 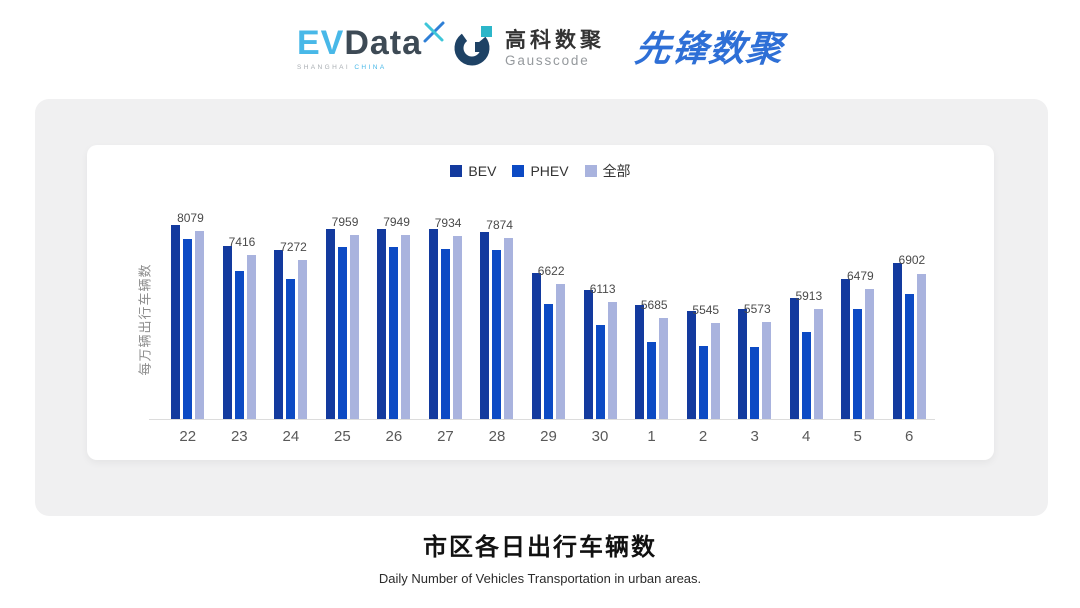 What do you see at coordinates (600, 436) in the screenshot?
I see `x-axis-tick-label: 30` at bounding box center [600, 436].